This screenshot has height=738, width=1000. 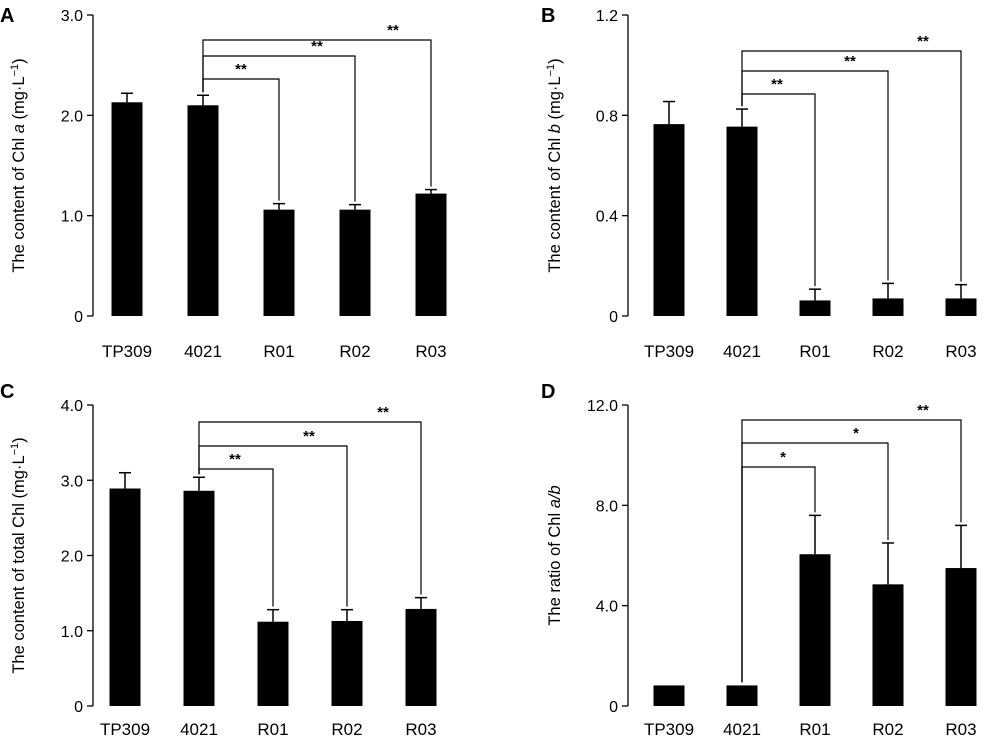 I want to click on panel-a-letter: A, so click(x=7, y=16).